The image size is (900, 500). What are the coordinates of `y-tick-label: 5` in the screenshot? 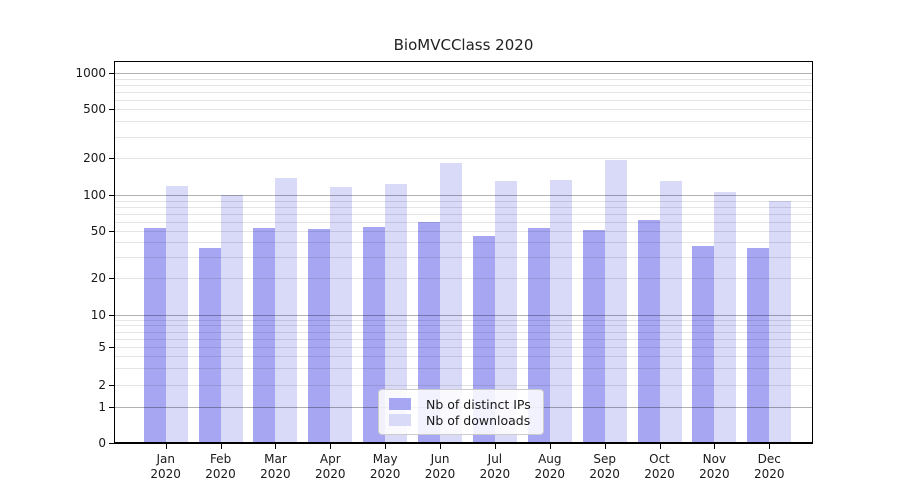 It's located at (102, 347).